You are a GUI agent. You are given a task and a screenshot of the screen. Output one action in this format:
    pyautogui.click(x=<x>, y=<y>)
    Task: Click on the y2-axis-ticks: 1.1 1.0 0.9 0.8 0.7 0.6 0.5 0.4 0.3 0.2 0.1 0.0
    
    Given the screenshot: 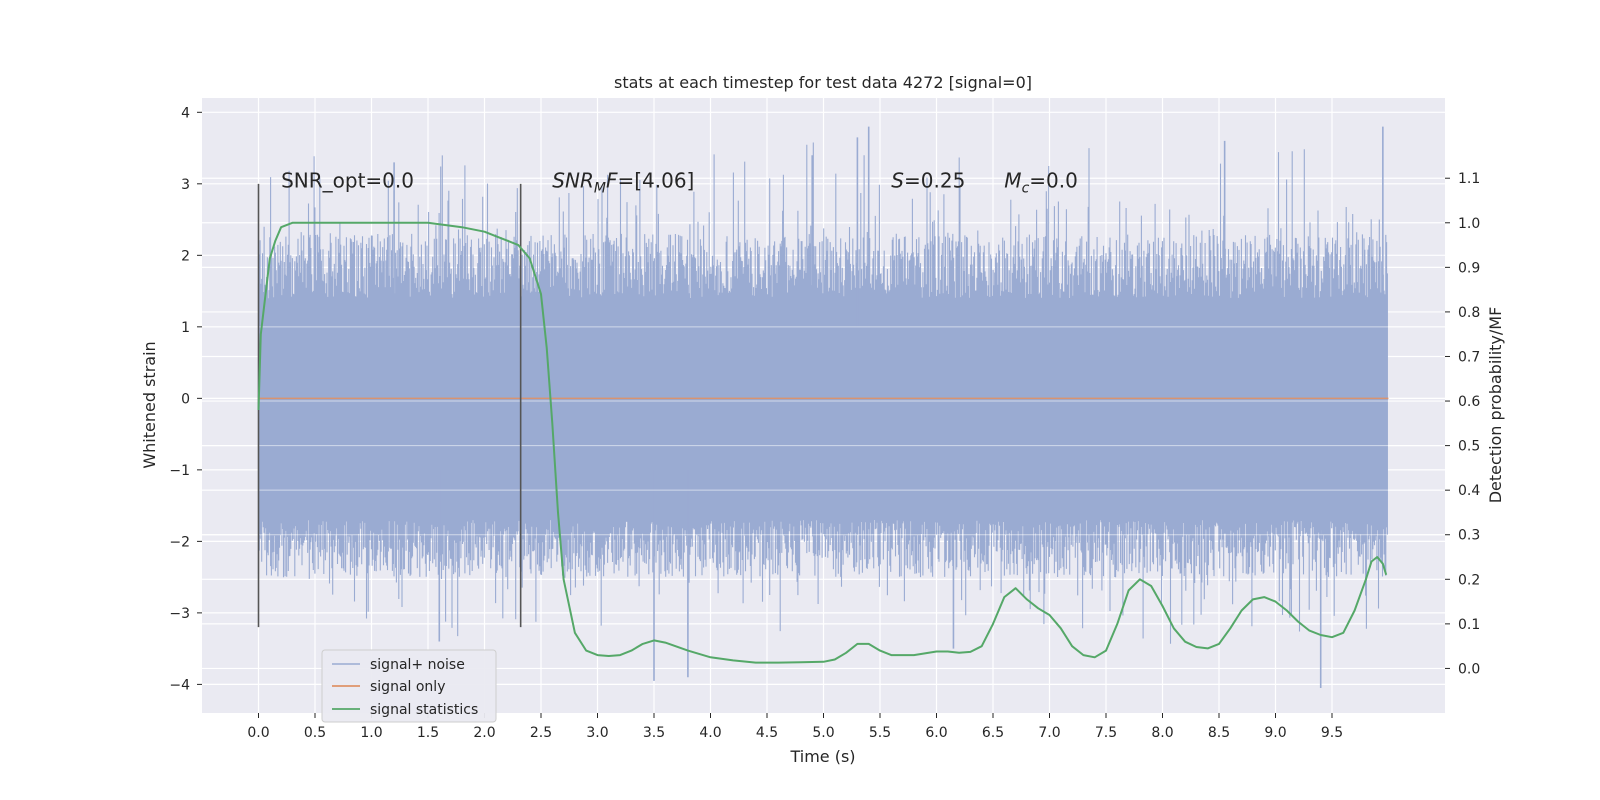 What is the action you would take?
    pyautogui.click(x=1462, y=424)
    